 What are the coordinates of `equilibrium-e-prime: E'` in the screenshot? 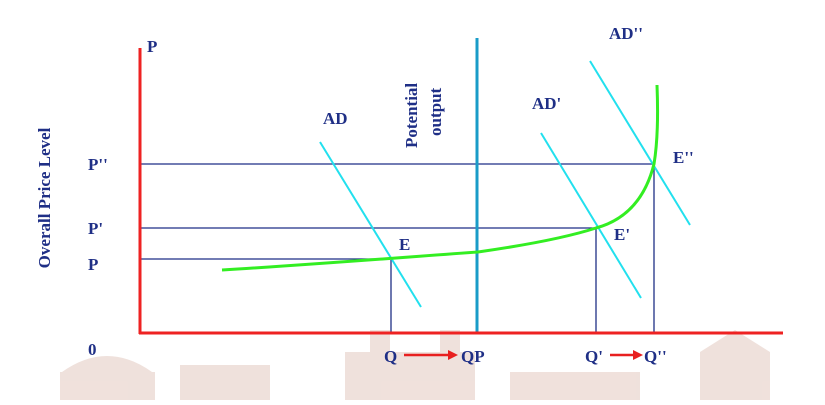 It's located at (622, 234).